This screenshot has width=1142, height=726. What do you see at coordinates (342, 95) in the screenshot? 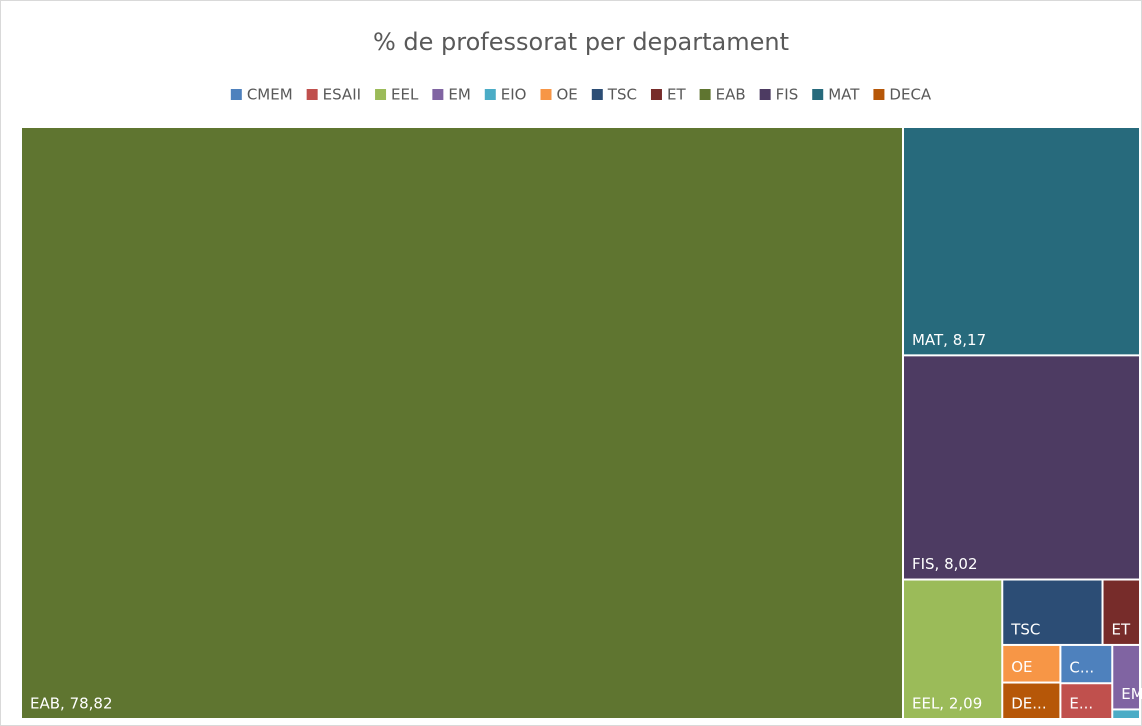
I see `legend-label: ESAII` at bounding box center [342, 95].